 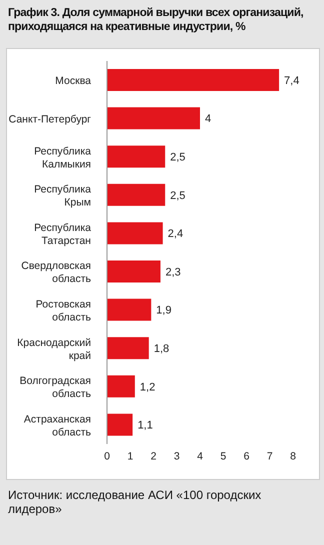 I want to click on y-tick-label: Астраханская область, so click(x=58, y=425).